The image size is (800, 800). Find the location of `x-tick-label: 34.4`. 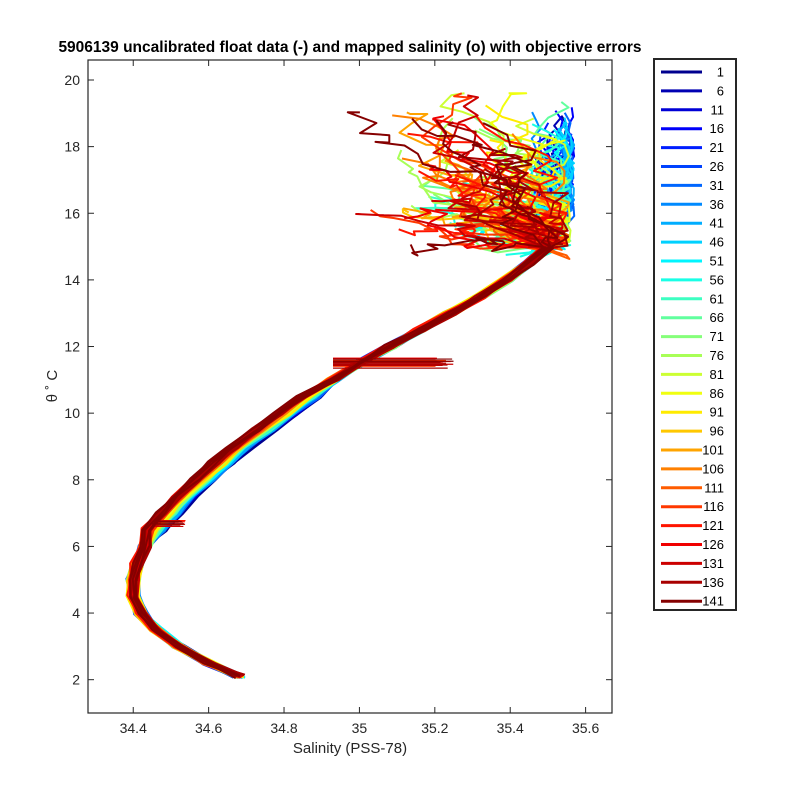

x-tick-label: 34.4 is located at coordinates (133, 728).